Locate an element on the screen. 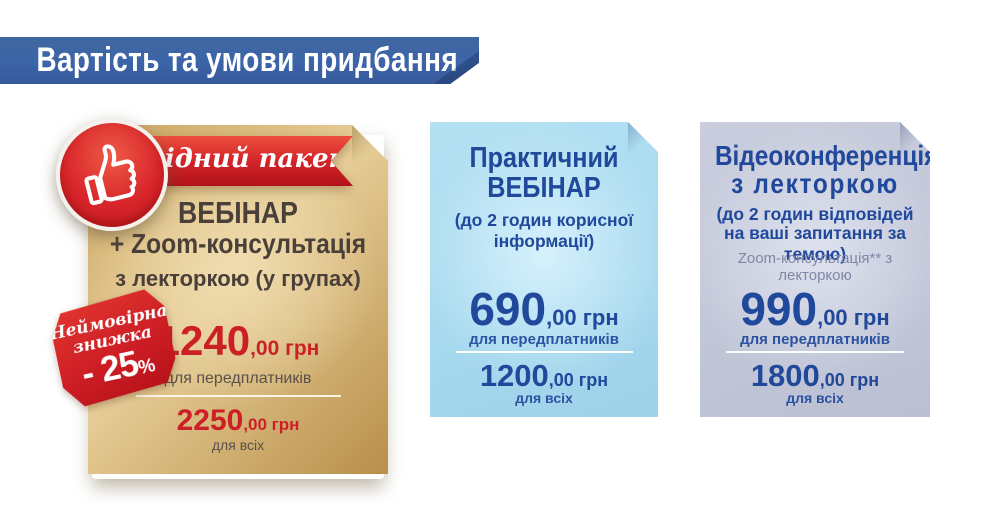 Image resolution: width=1000 pixels, height=518 pixels. price-amount: 990 is located at coordinates (779, 309).